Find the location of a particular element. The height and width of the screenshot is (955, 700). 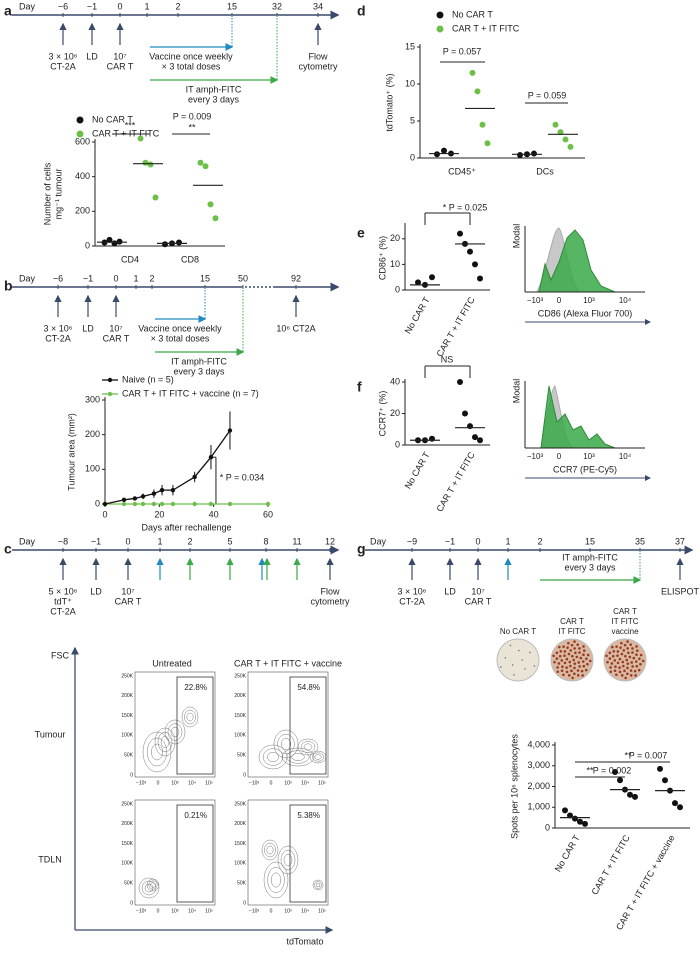

panel-label: b is located at coordinates (8, 286).